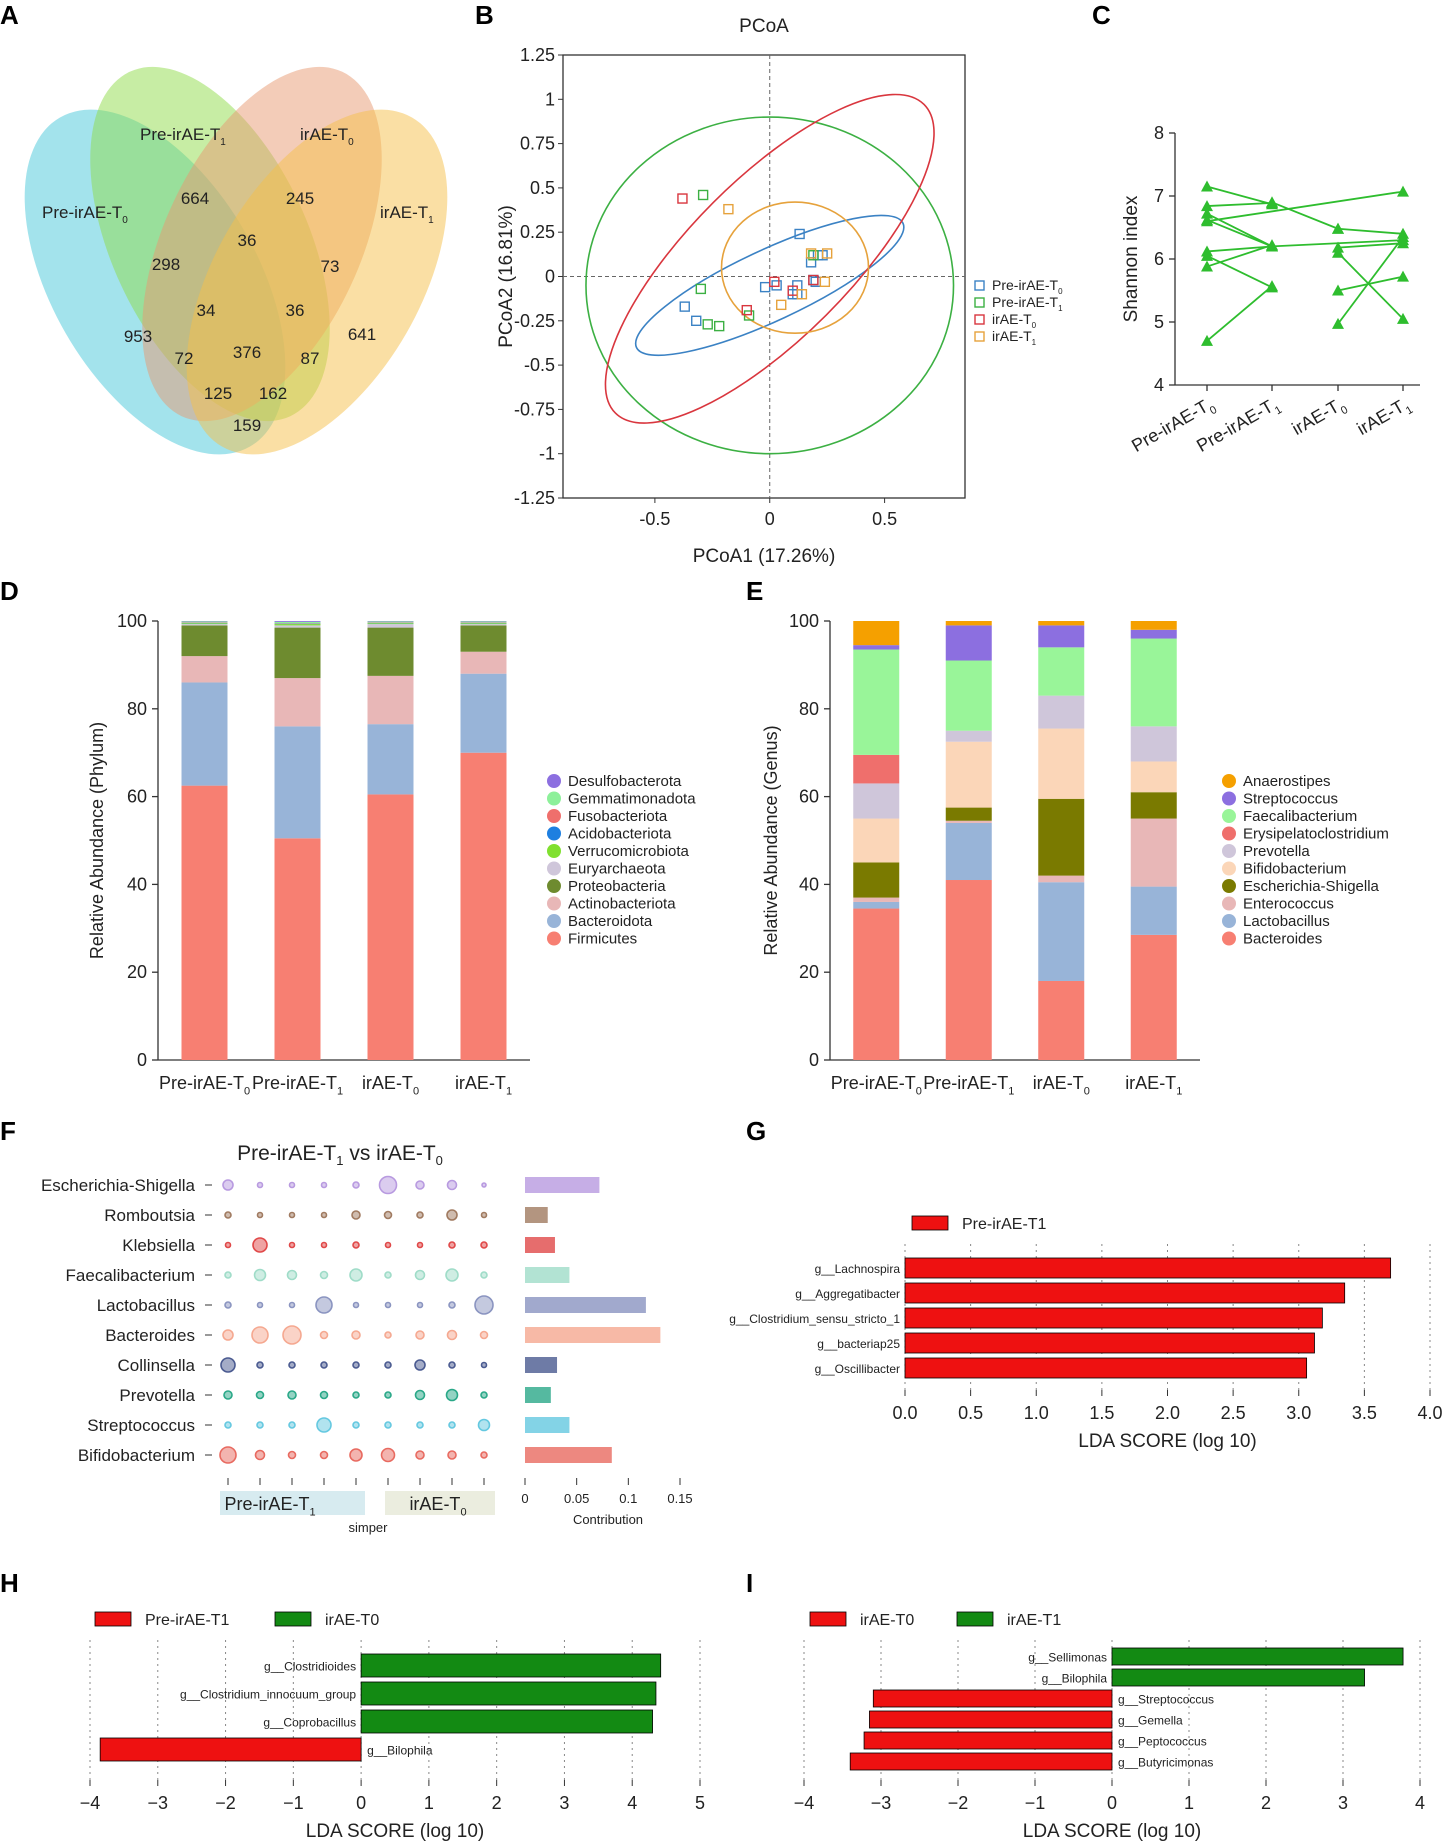  Describe the element at coordinates (1153, 1085) in the screenshot. I see `x-tick-label: irAE-T1` at that location.